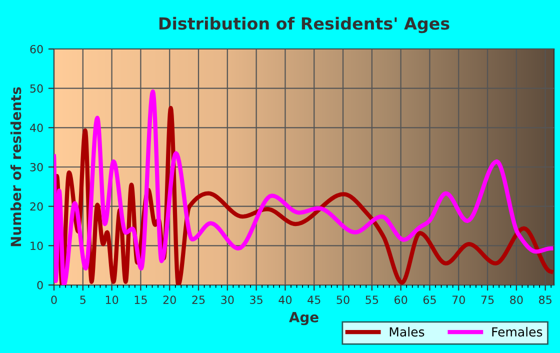 This screenshot has height=353, width=560. I want to click on y-tick-label: 0, so click(40, 285).